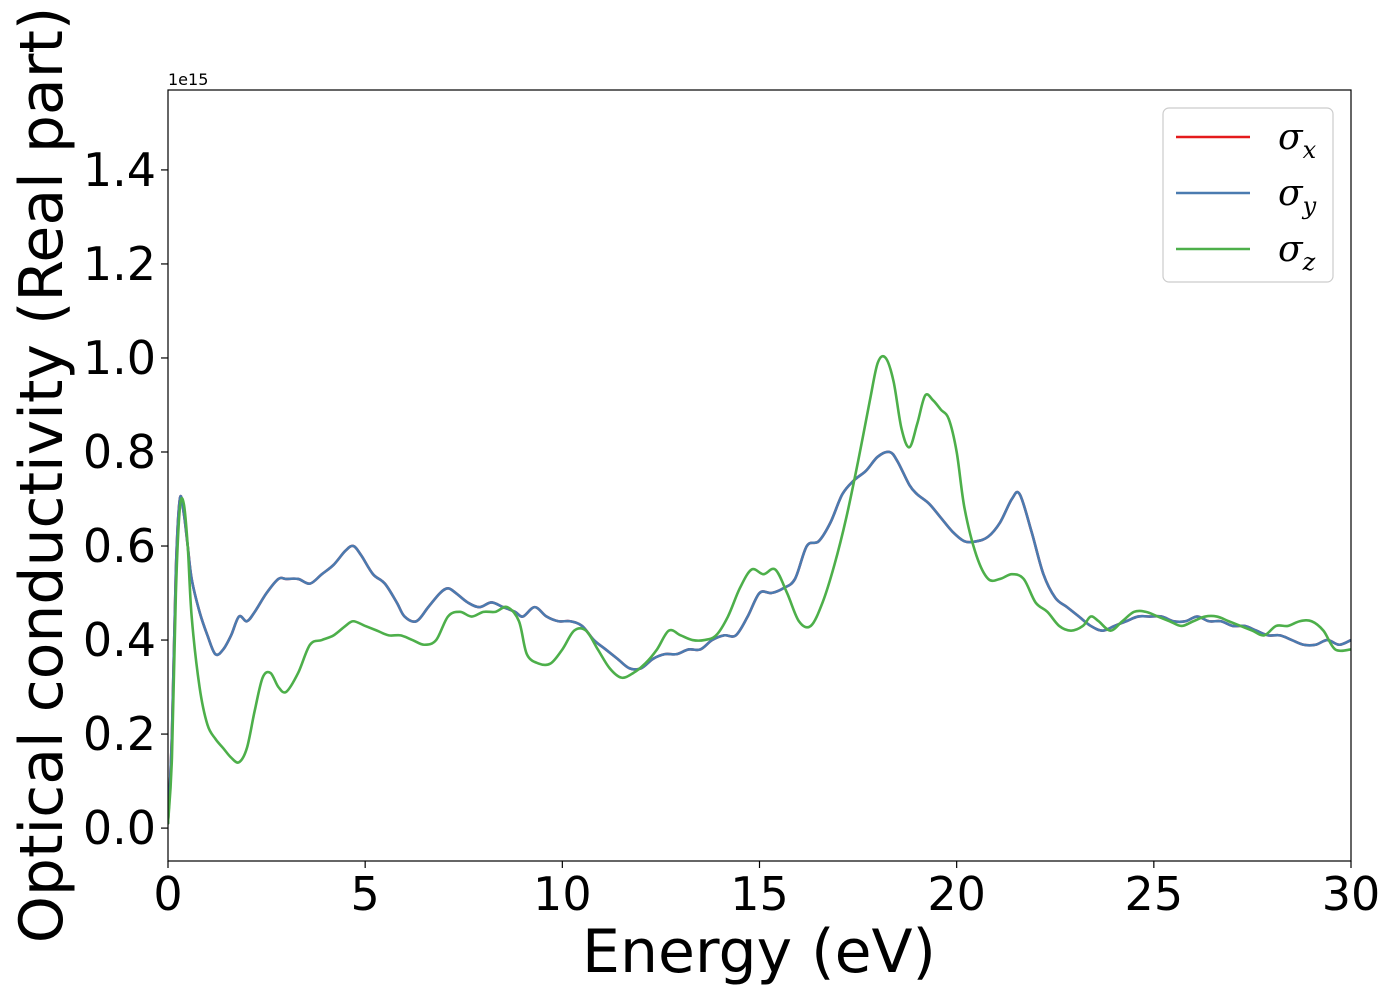  Describe the element at coordinates (759, 894) in the screenshot. I see `x-tick-label: 15` at that location.